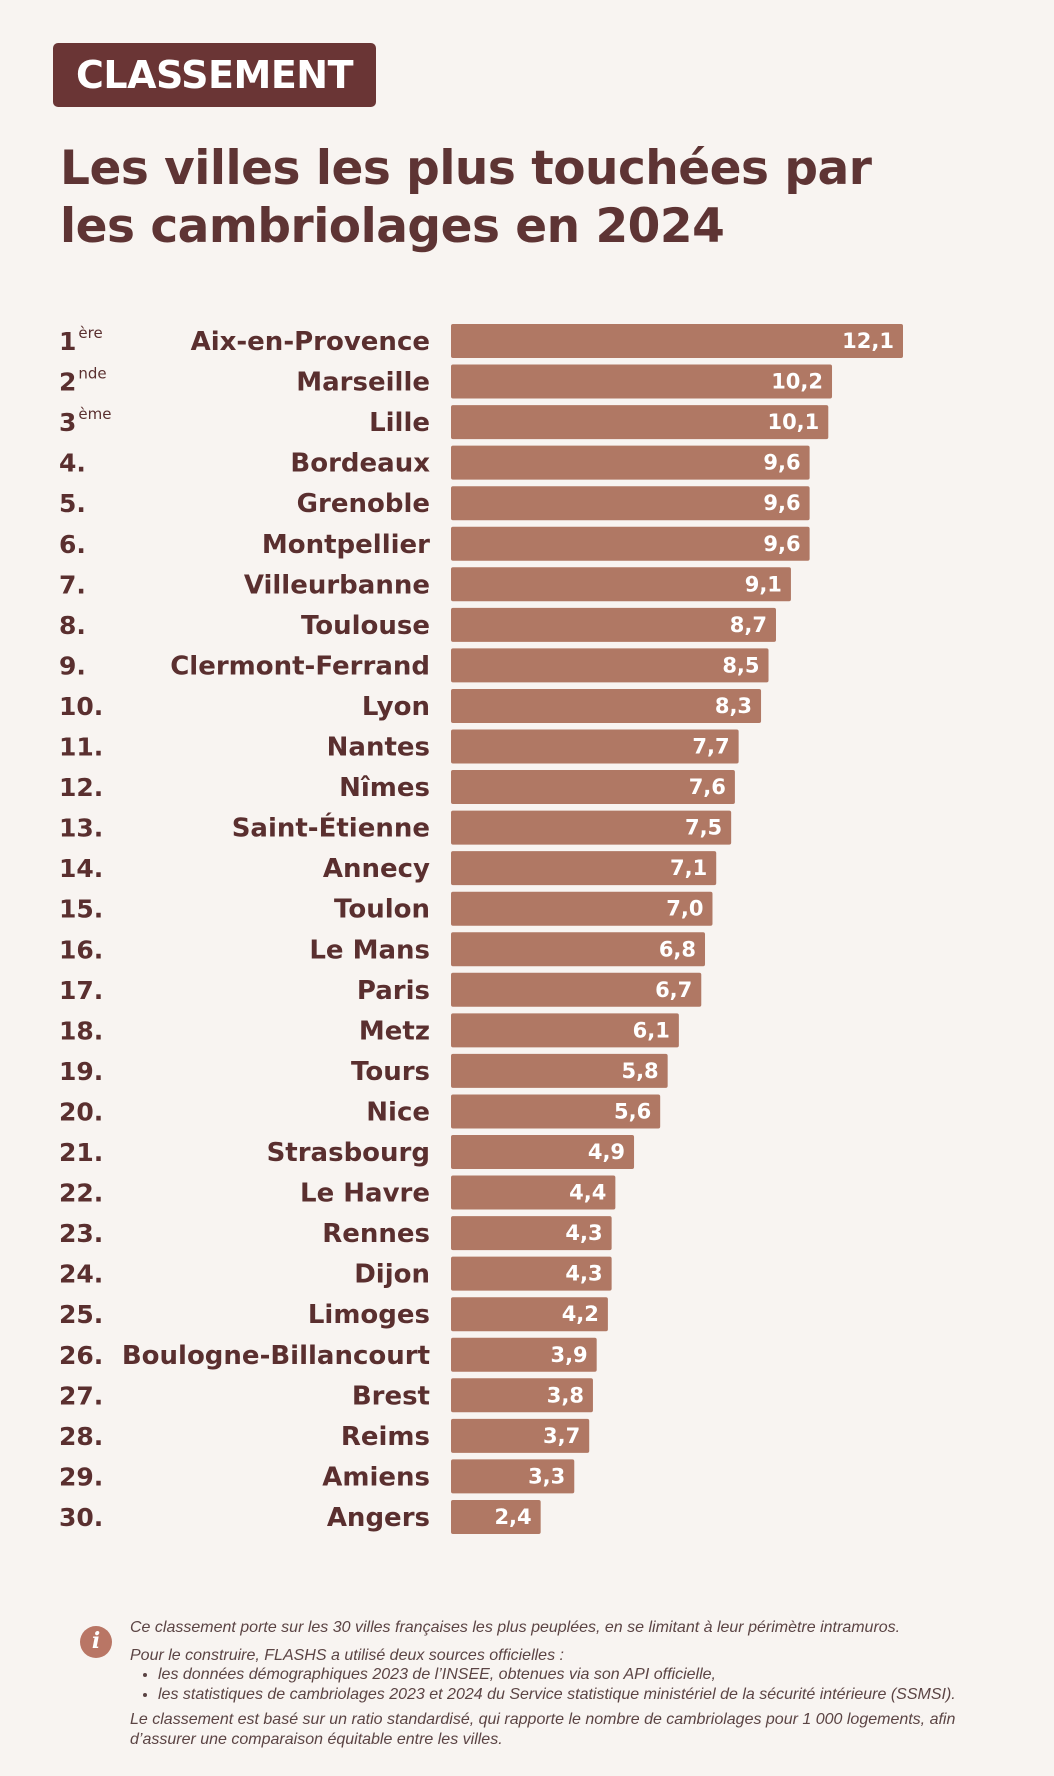 The image size is (1054, 1776). What do you see at coordinates (81, 909) in the screenshot?
I see `rank-label: 15.` at bounding box center [81, 909].